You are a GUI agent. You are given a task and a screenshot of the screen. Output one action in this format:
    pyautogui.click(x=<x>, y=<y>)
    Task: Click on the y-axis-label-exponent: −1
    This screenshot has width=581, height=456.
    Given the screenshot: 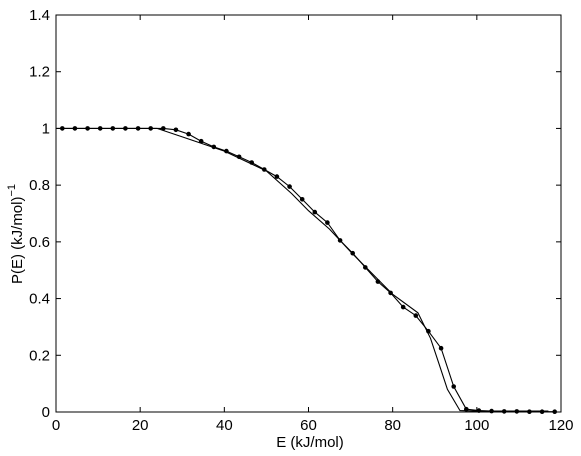 What is the action you would take?
    pyautogui.click(x=12, y=190)
    